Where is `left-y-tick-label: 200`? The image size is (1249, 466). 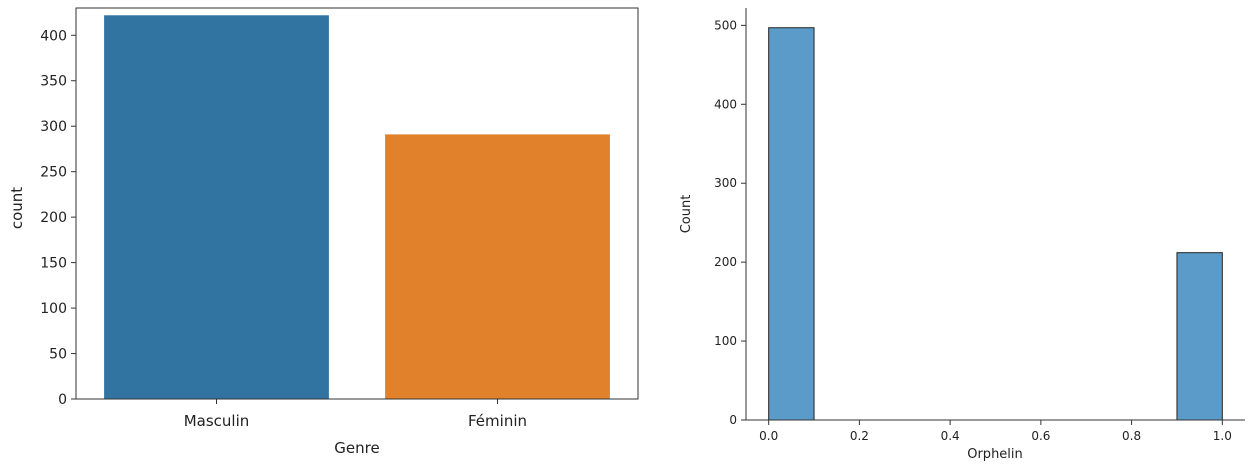
left-y-tick-label: 200 is located at coordinates (53, 218).